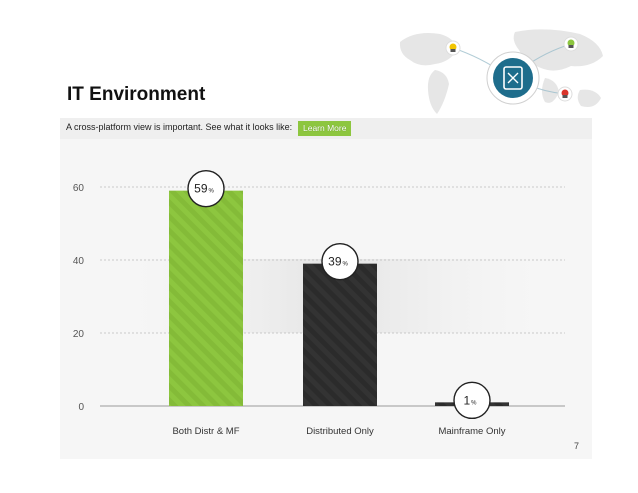 The height and width of the screenshot is (493, 638). I want to click on y-tick-label: 60, so click(79, 188).